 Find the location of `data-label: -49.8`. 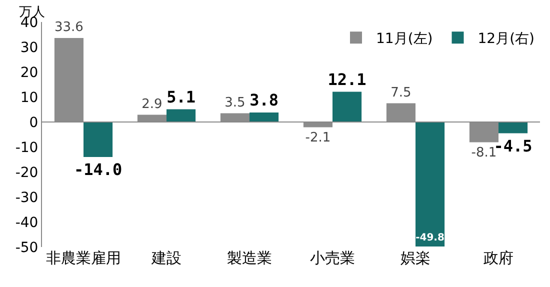

data-label: -49.8 is located at coordinates (430, 238).